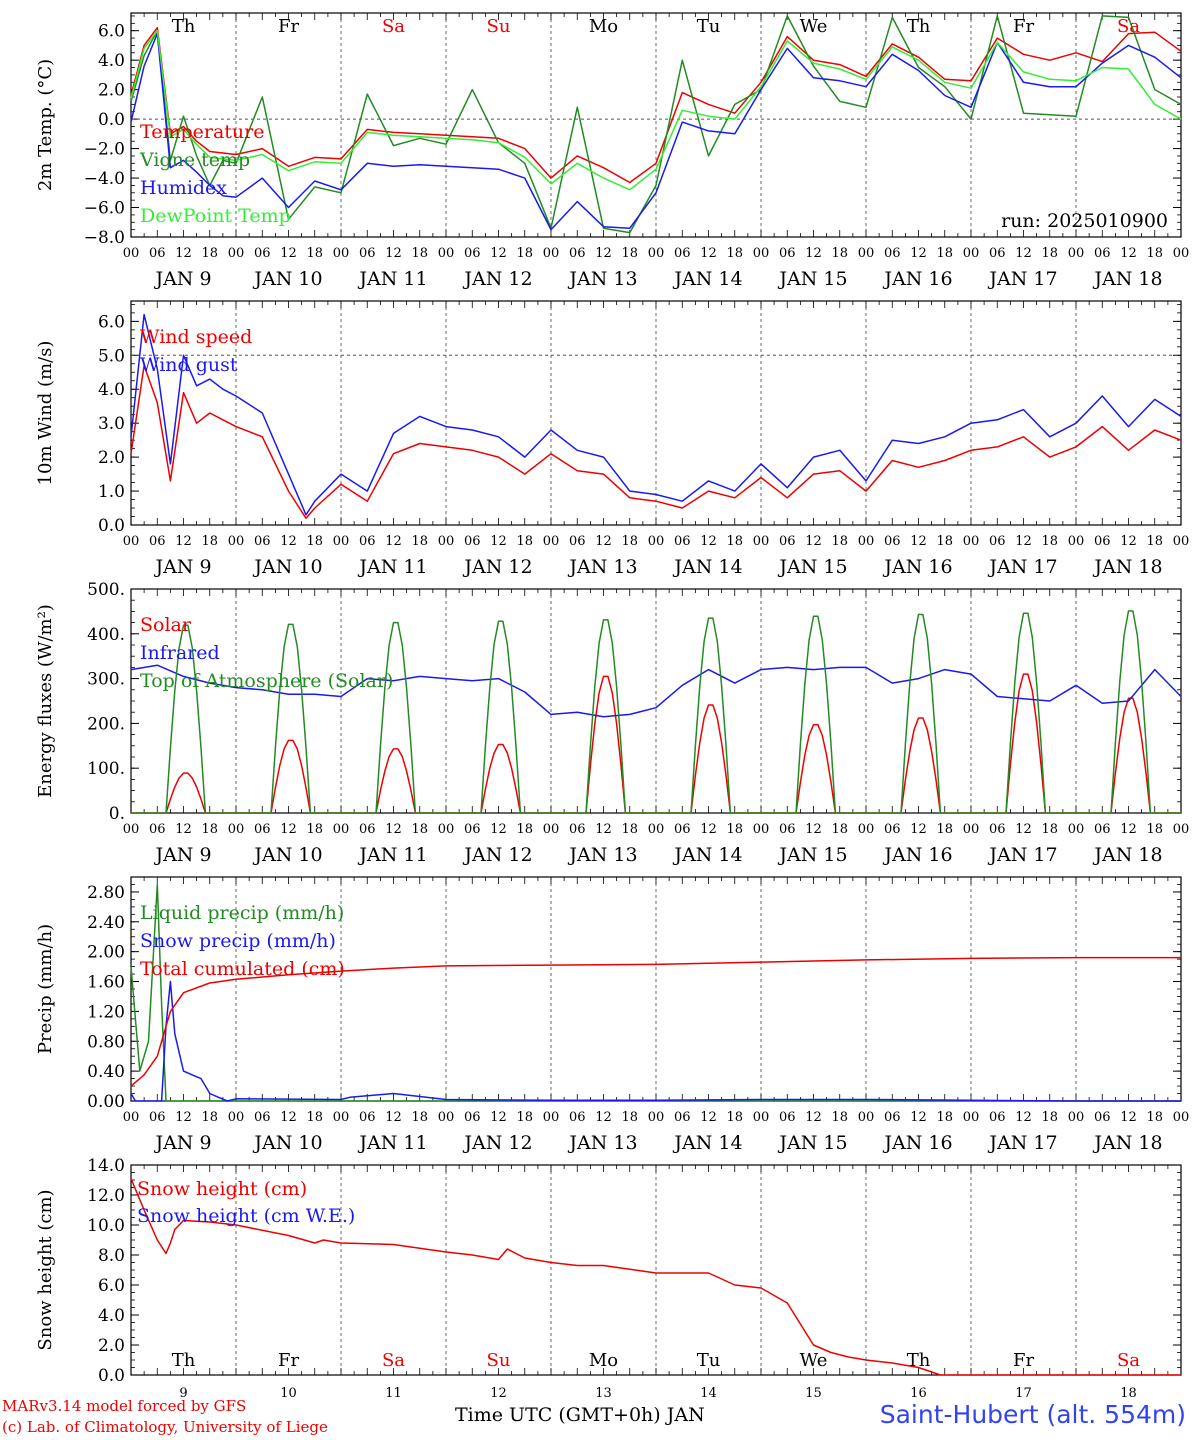 The image size is (1194, 1440). What do you see at coordinates (106, 1196) in the screenshot?
I see `y-tick-label: 12.0` at bounding box center [106, 1196].